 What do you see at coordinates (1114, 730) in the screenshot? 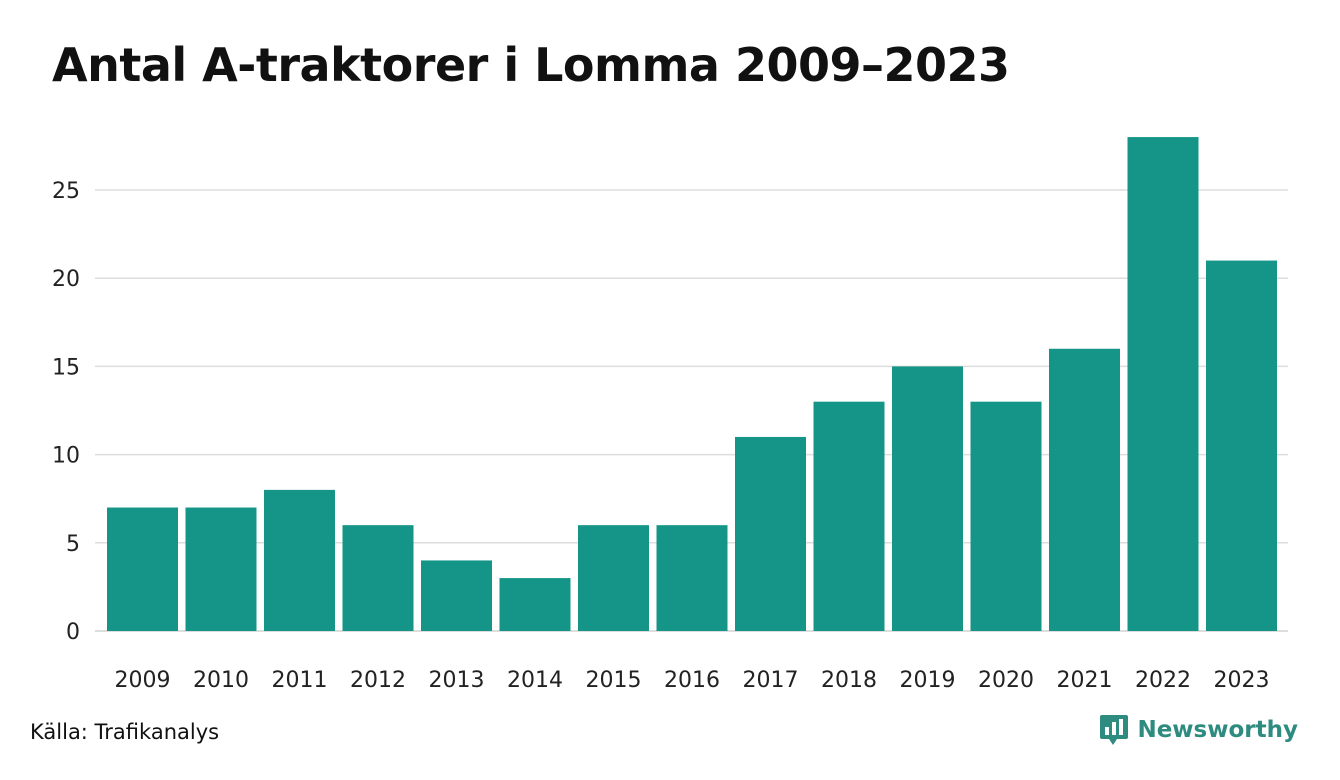
I see `newsworthy-logo-icon` at bounding box center [1114, 730].